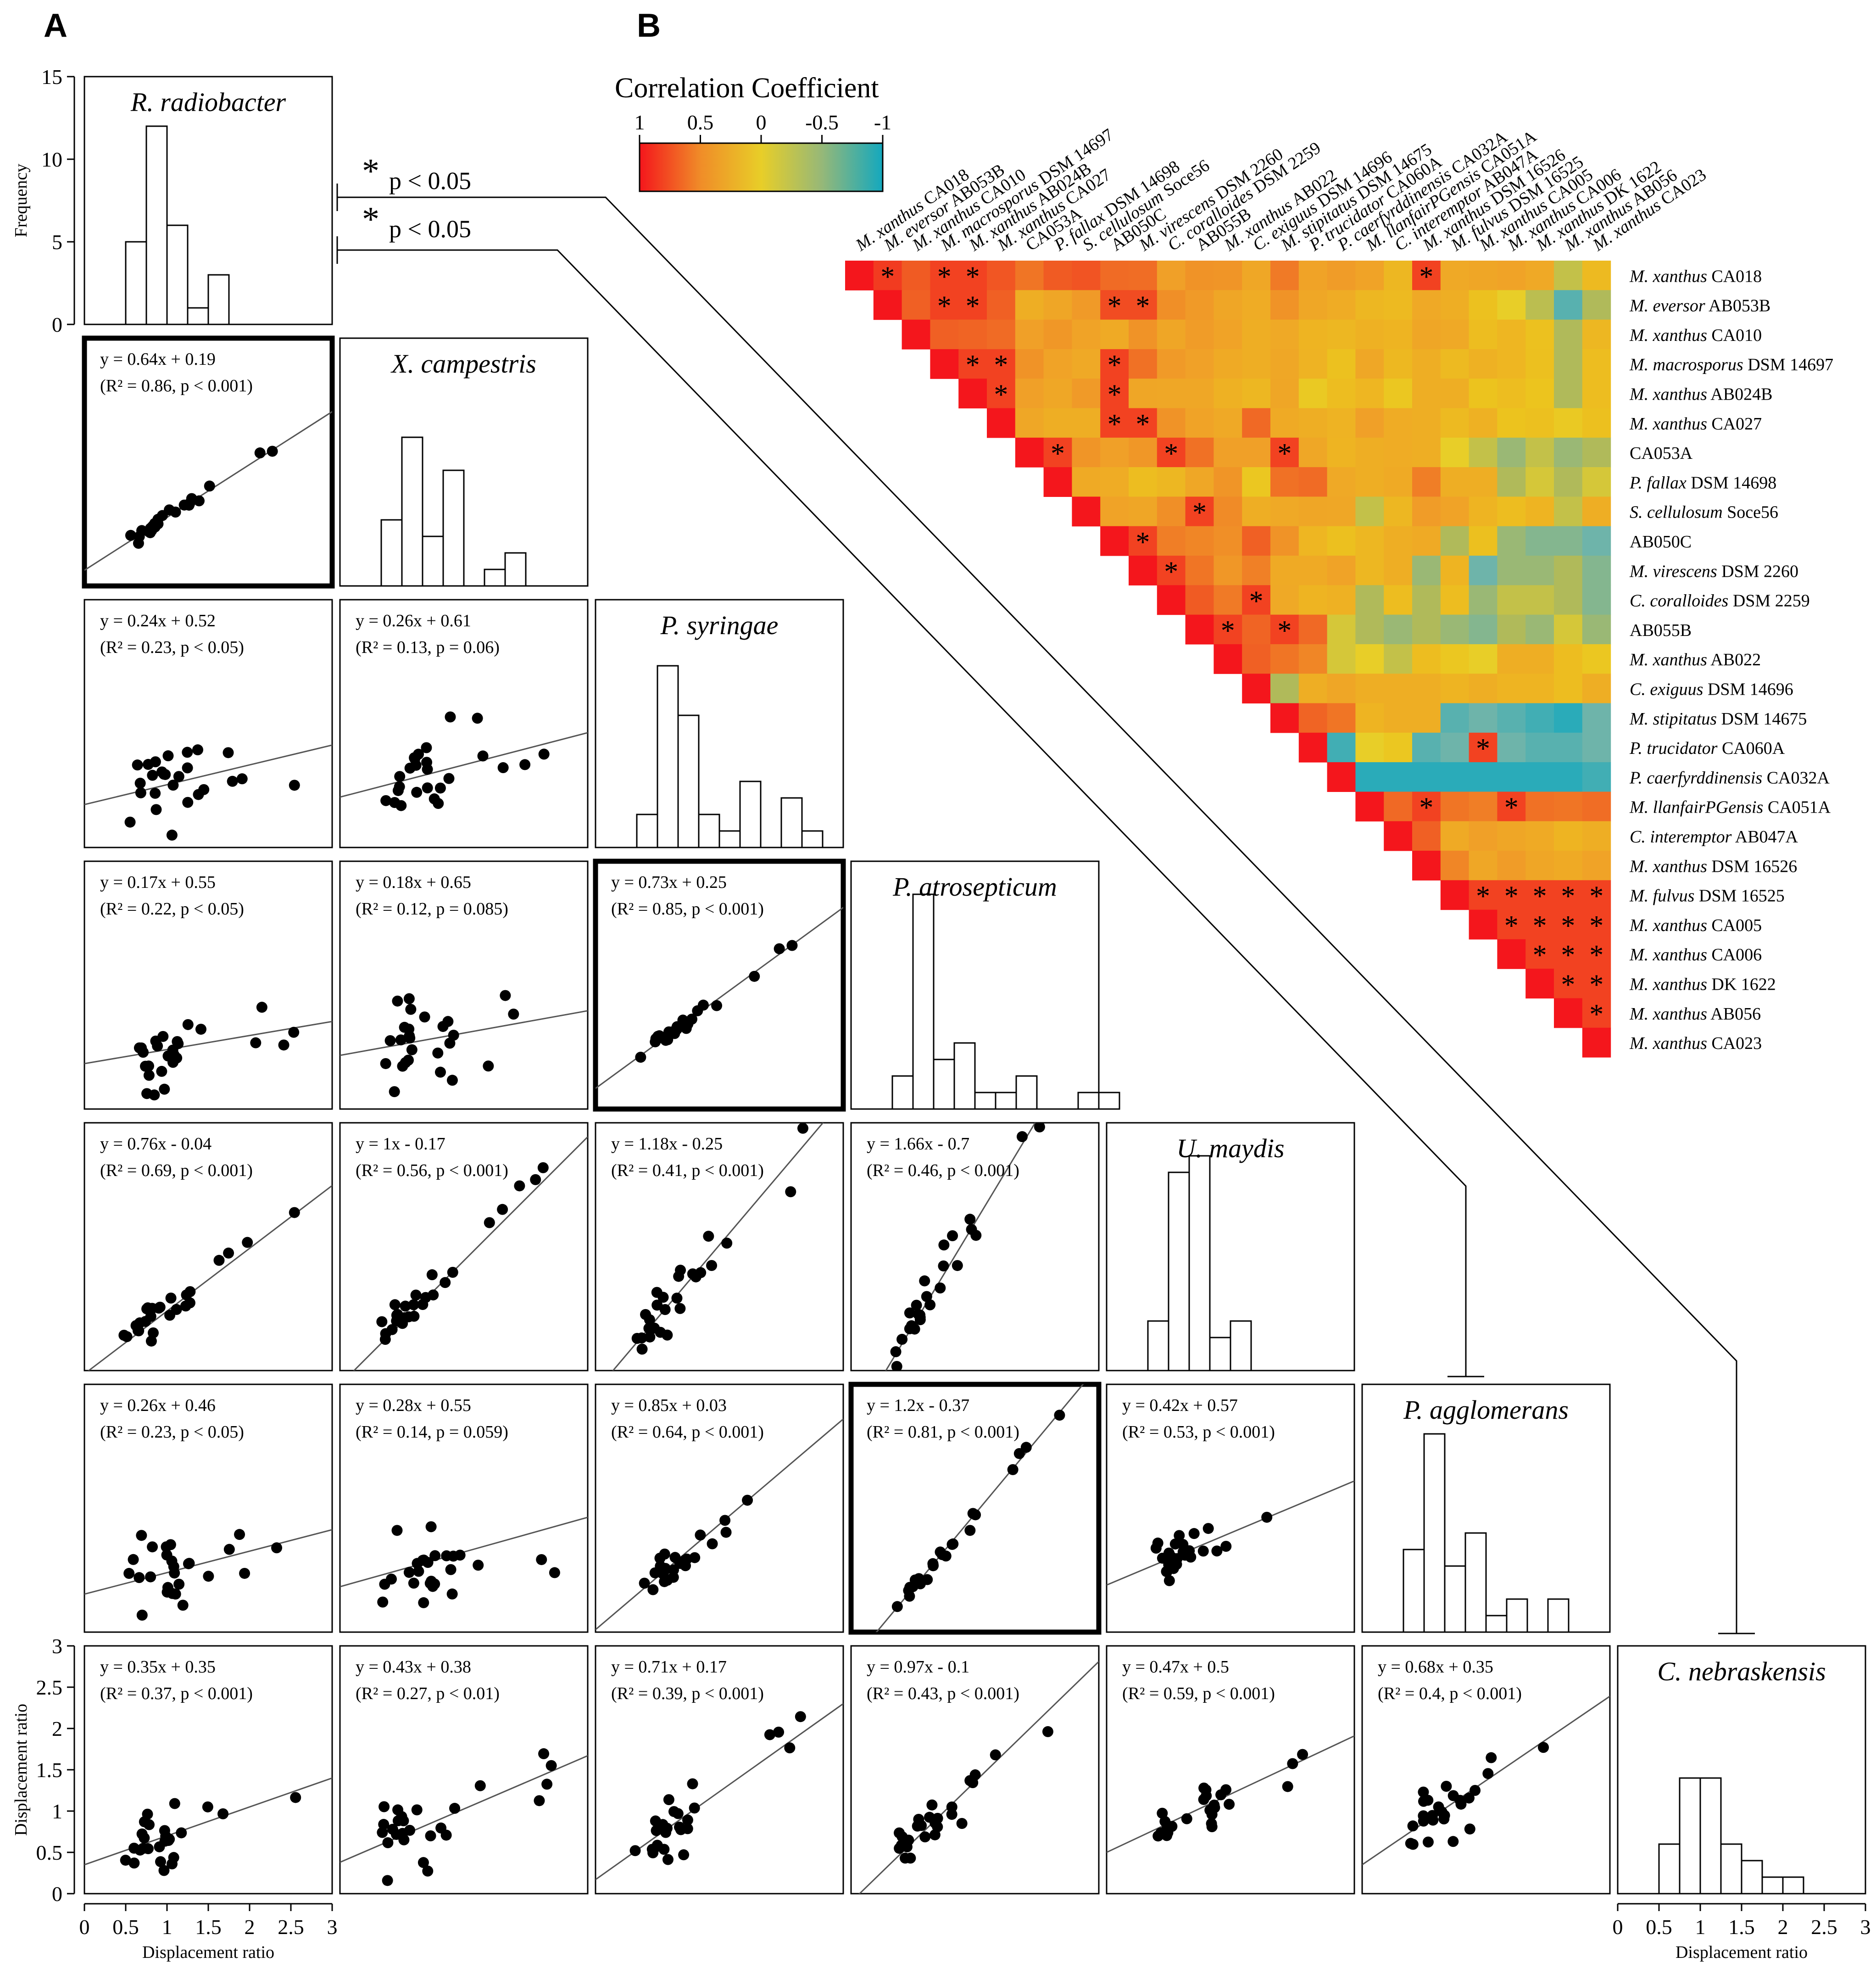 This screenshot has height=1979, width=1876. Describe the element at coordinates (464, 1508) in the screenshot. I see `panel-frame` at that location.